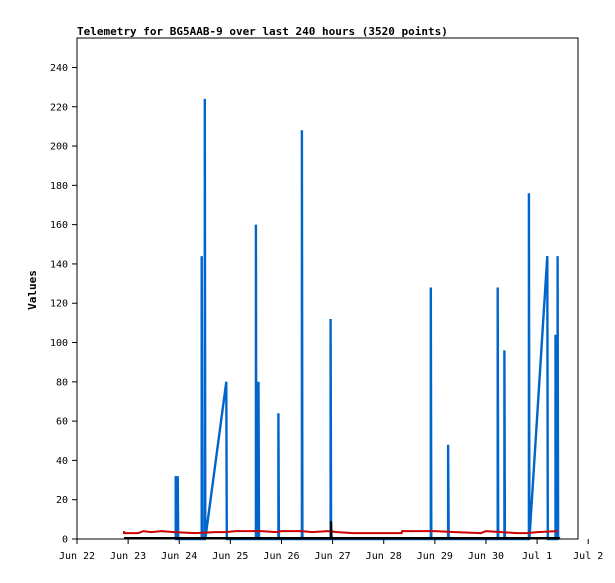 The height and width of the screenshot is (583, 615). What do you see at coordinates (230, 556) in the screenshot?
I see `x-tick-label: Jun 25` at bounding box center [230, 556].